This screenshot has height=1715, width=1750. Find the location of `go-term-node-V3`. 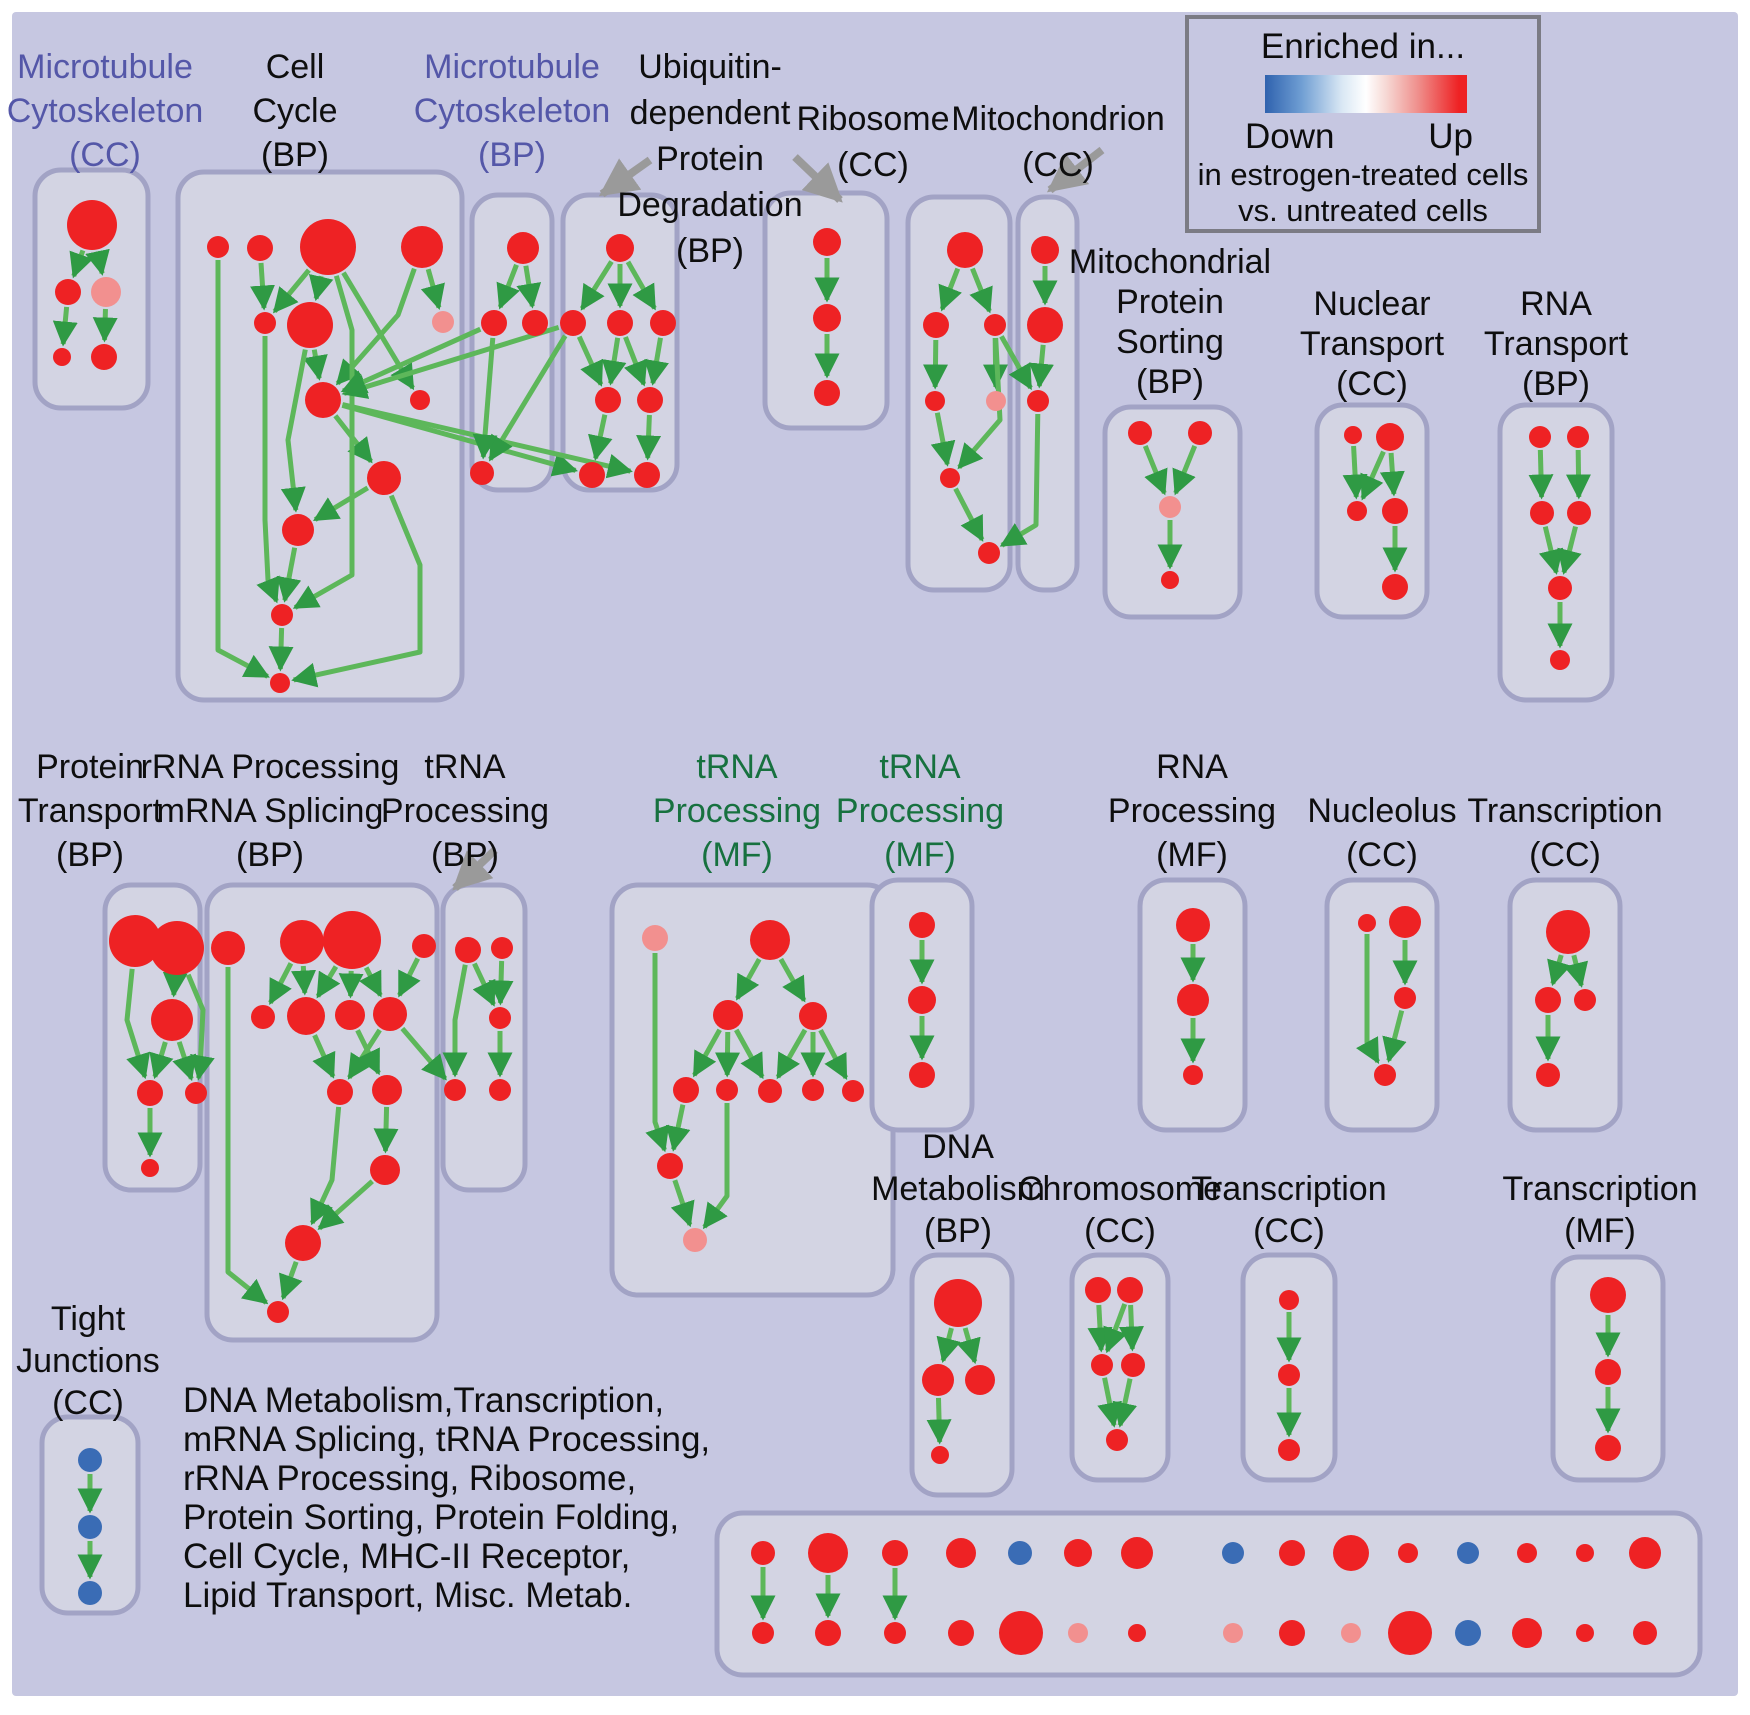

go-term-node-V3 is located at coordinates (827, 393).